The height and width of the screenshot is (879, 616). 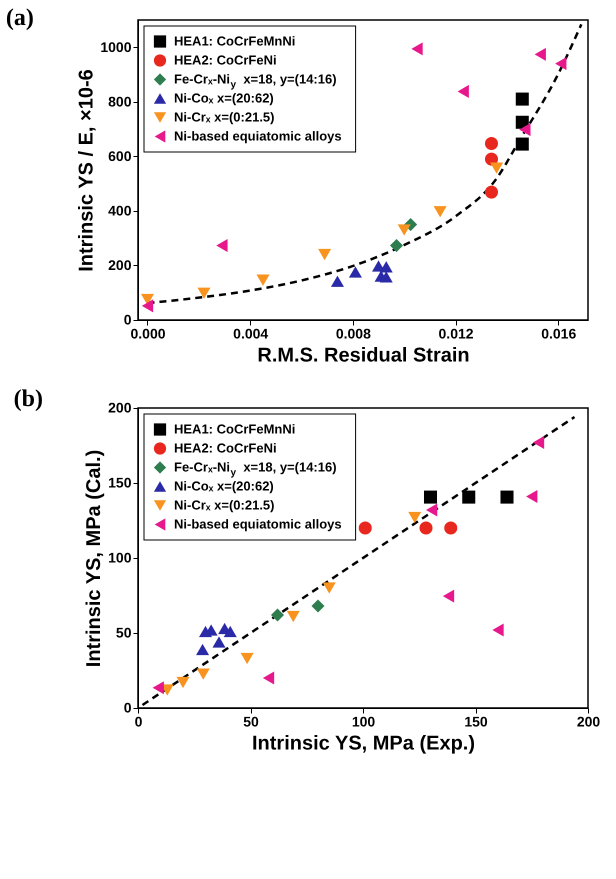 What do you see at coordinates (28, 399) in the screenshot?
I see `chart-title: (b)` at bounding box center [28, 399].